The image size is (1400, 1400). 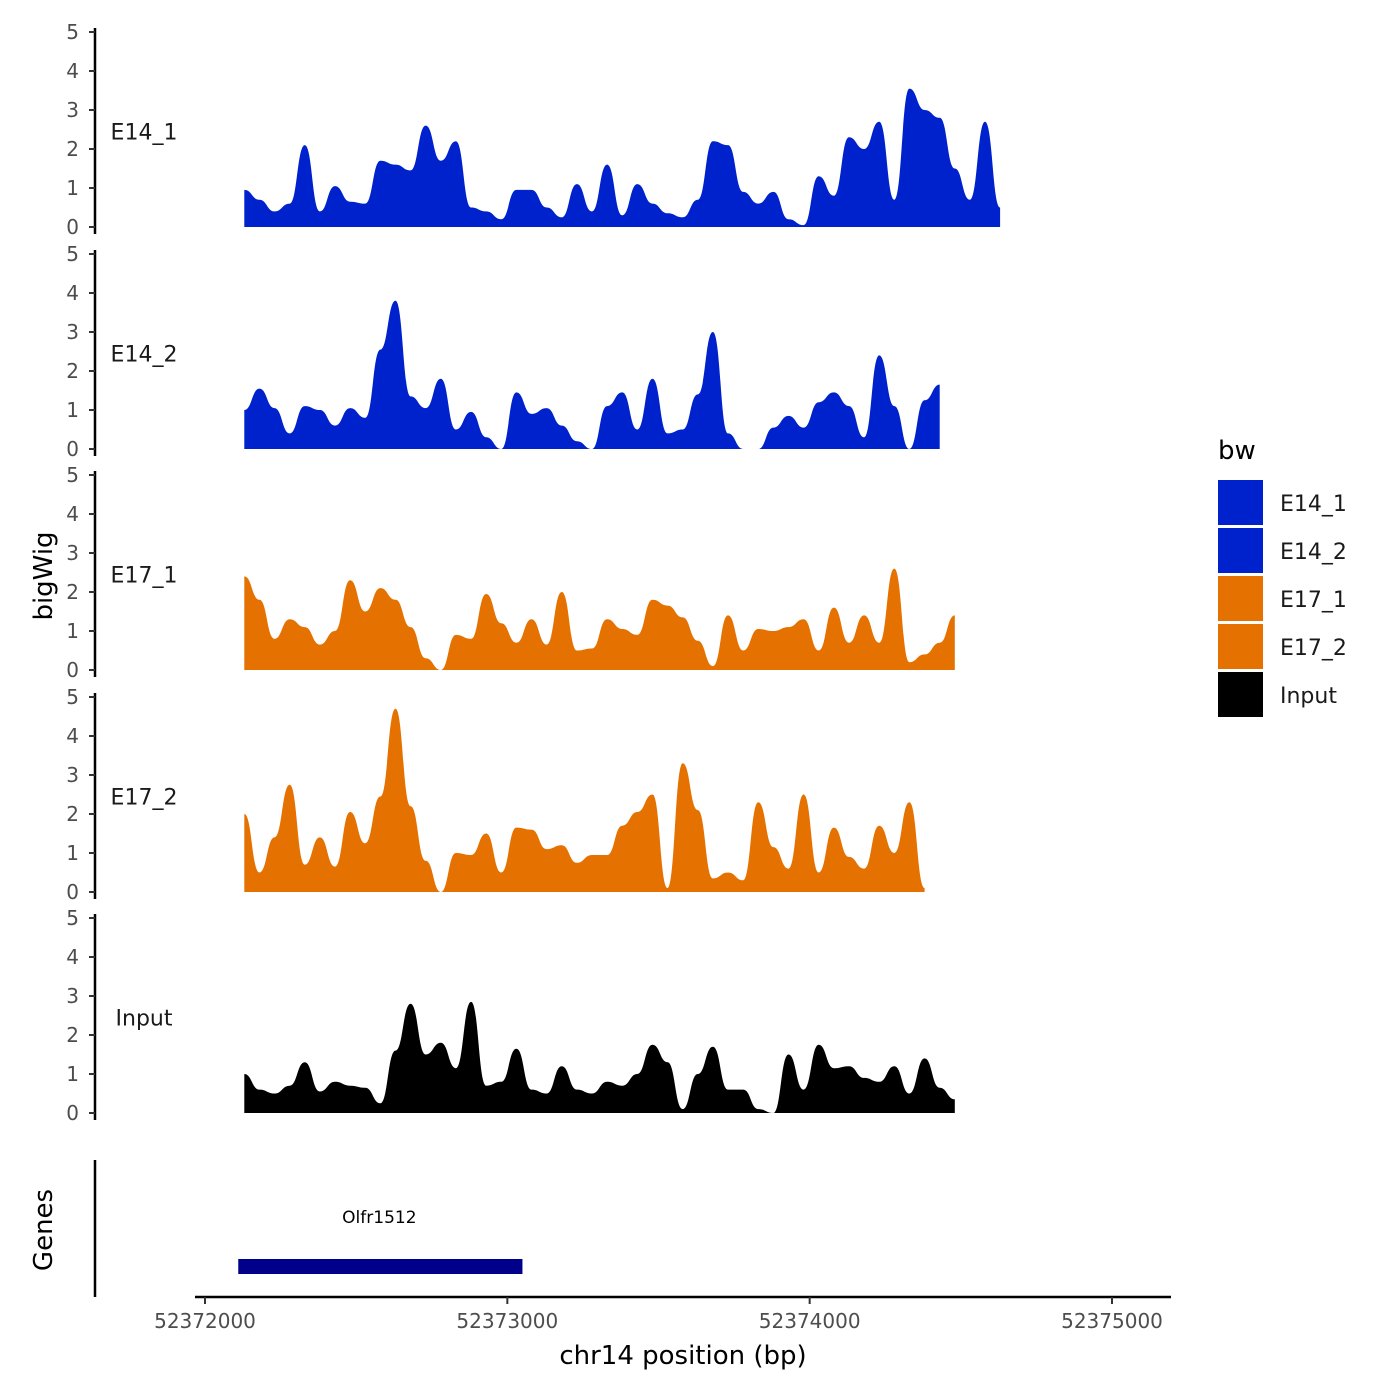 What do you see at coordinates (1313, 504) in the screenshot?
I see `legend-label: E14_1` at bounding box center [1313, 504].